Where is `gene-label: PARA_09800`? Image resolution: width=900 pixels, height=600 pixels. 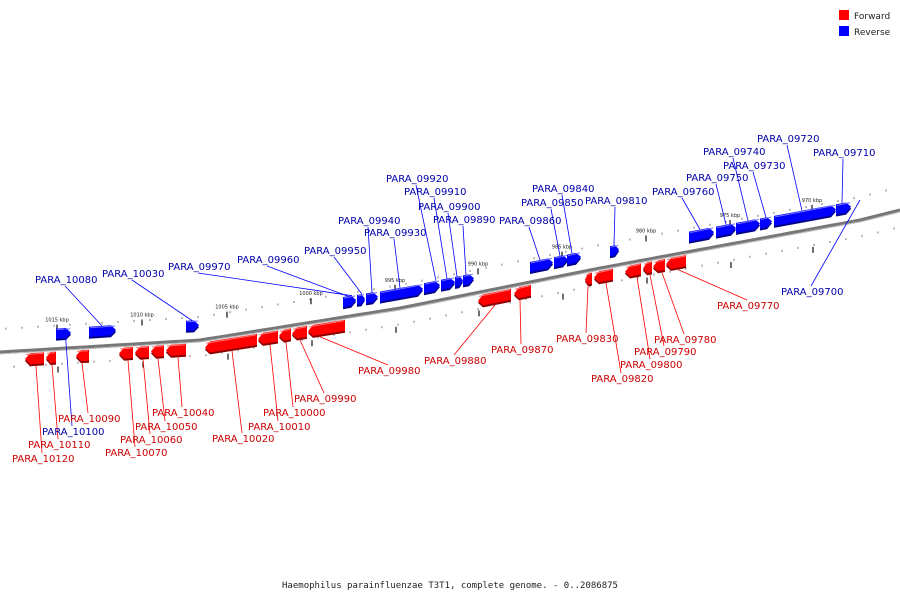 gene-label: PARA_09800 is located at coordinates (651, 365).